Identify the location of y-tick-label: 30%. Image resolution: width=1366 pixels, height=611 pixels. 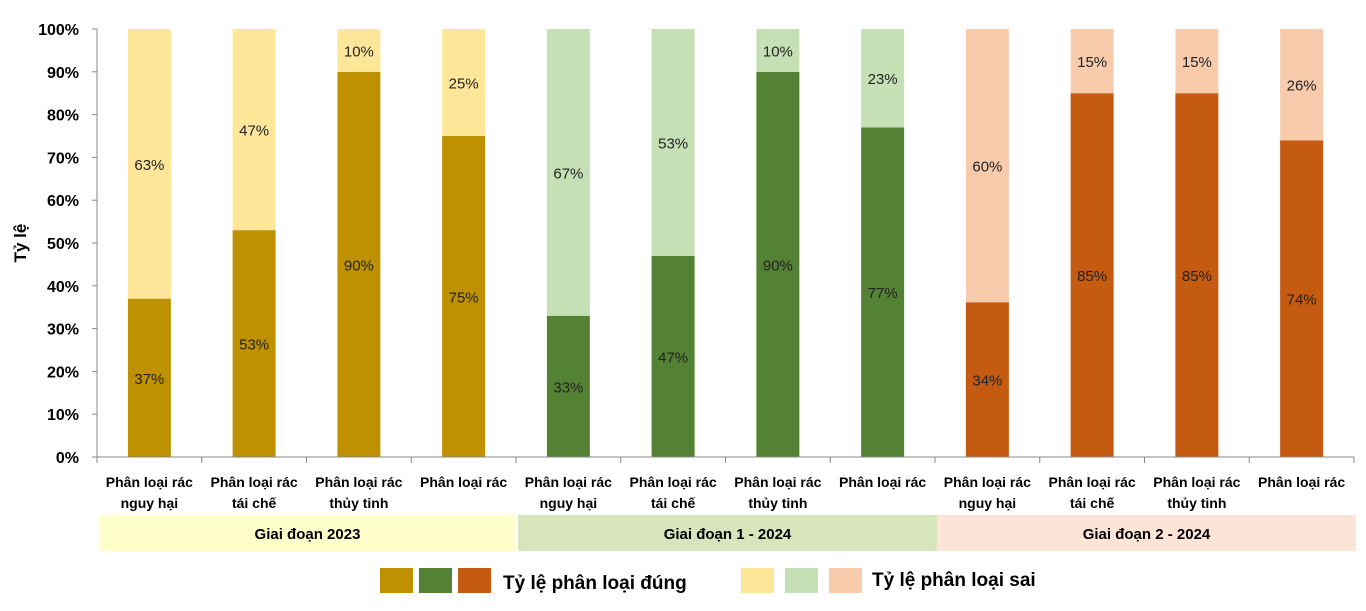
(63, 330).